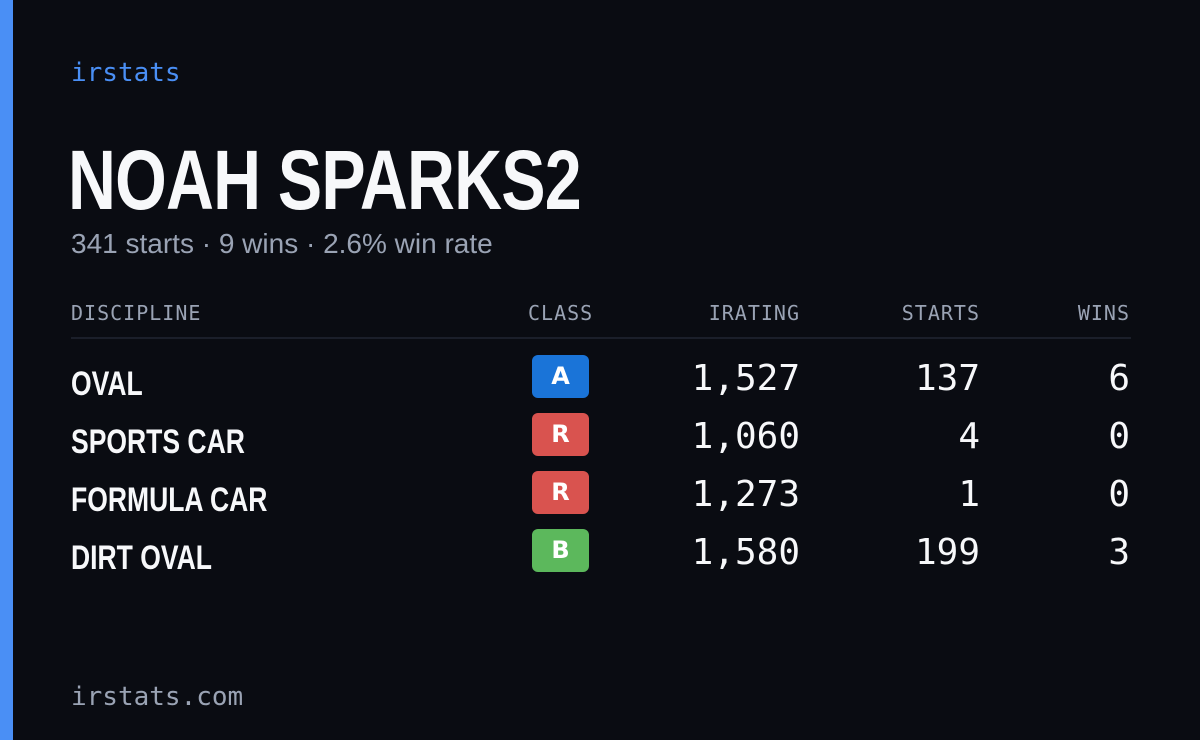 This screenshot has height=740, width=1200. I want to click on discipline-name: FORMULA CAR, so click(169, 500).